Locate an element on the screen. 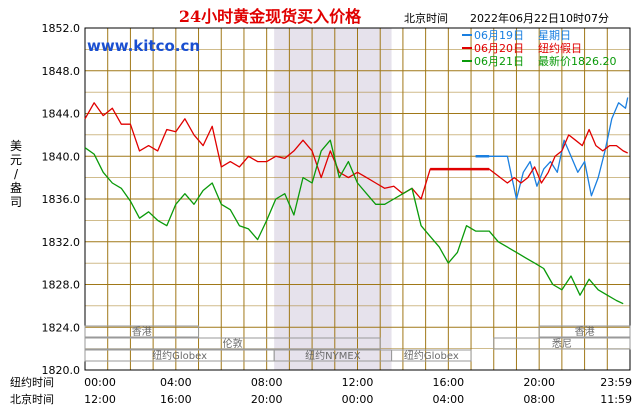 The image size is (642, 412). market-label-sydney: 悉尼 is located at coordinates (562, 344).